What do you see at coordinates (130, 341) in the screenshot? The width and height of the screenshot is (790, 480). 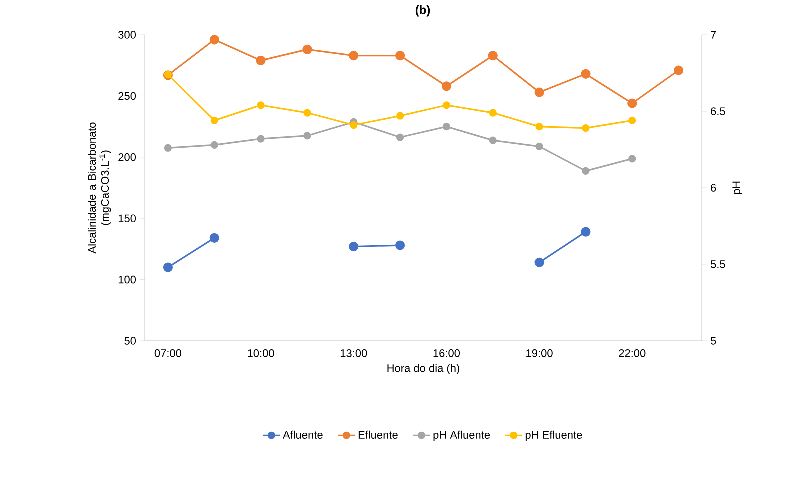 I see `y-tick-label: 50` at bounding box center [130, 341].